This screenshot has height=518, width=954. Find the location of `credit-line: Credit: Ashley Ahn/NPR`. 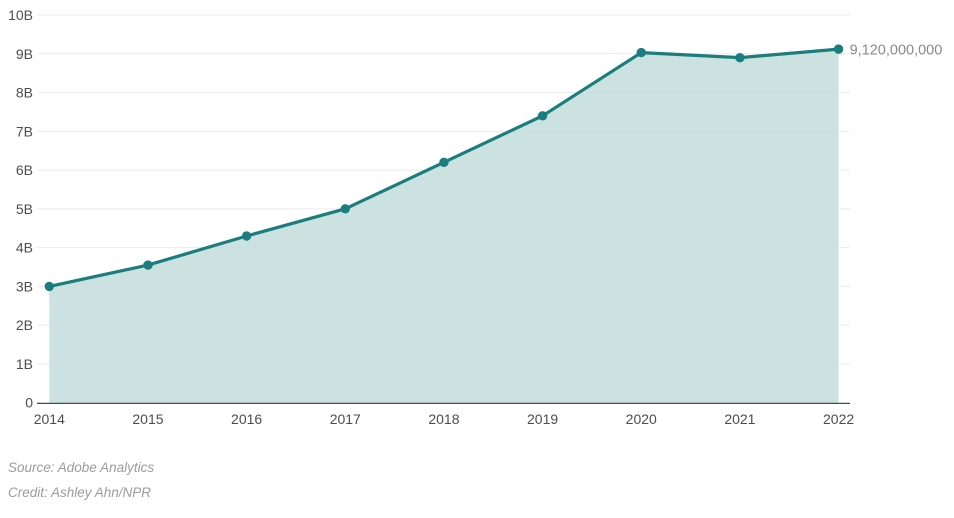

credit-line: Credit: Ashley Ahn/NPR is located at coordinates (80, 492).